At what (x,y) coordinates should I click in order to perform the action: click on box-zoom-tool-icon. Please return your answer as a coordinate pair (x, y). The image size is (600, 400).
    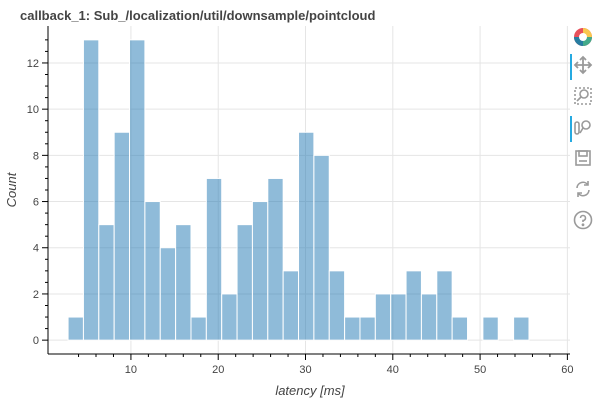
    Looking at the image, I should click on (583, 96).